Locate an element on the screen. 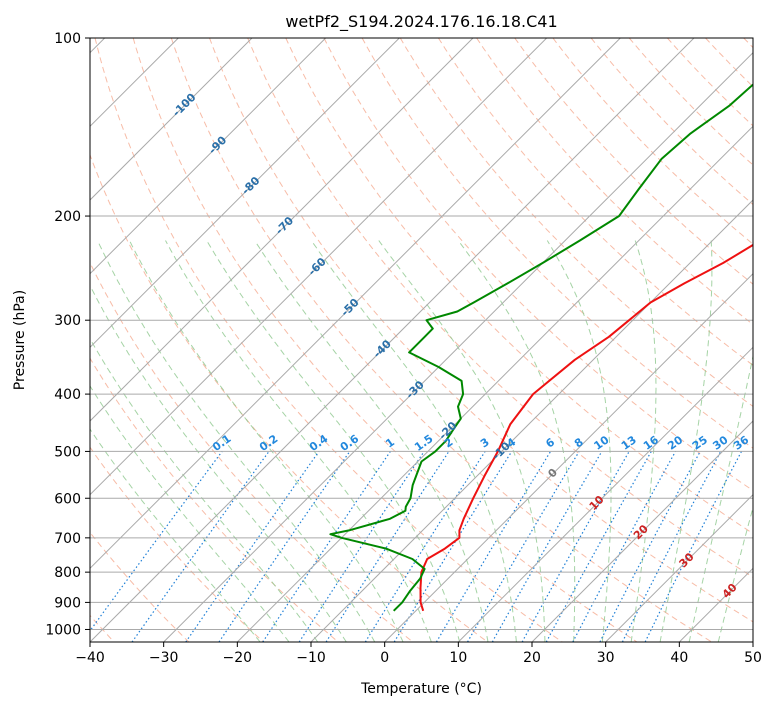 This screenshot has width=775, height=708. isotherm-label: -100 is located at coordinates (184, 104).